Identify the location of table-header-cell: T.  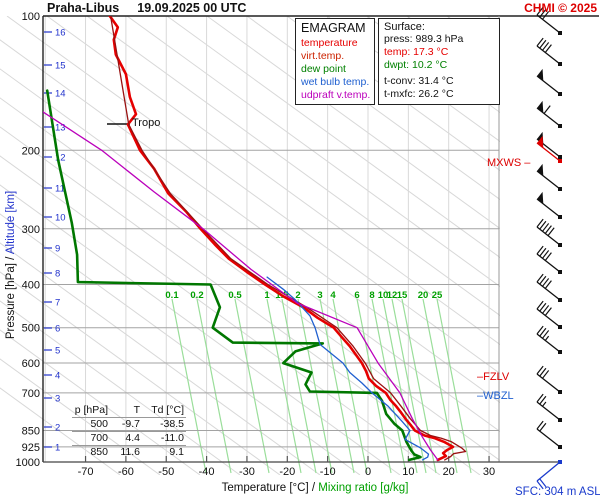
(126, 411).